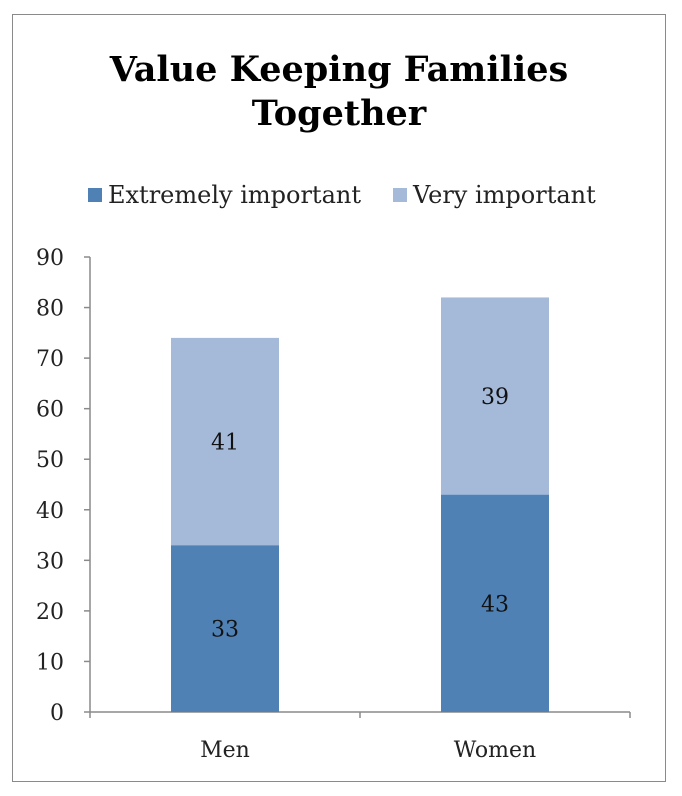  I want to click on y-tick-label: 30, so click(50, 561).